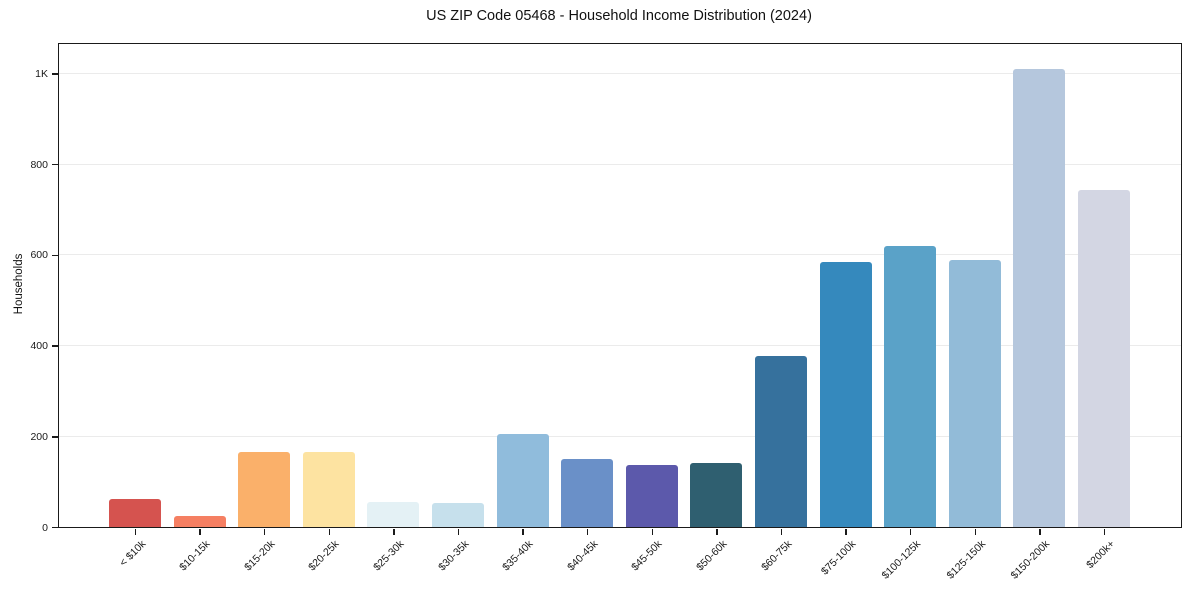 The width and height of the screenshot is (1189, 590). I want to click on bar-40-45k, so click(587, 492).